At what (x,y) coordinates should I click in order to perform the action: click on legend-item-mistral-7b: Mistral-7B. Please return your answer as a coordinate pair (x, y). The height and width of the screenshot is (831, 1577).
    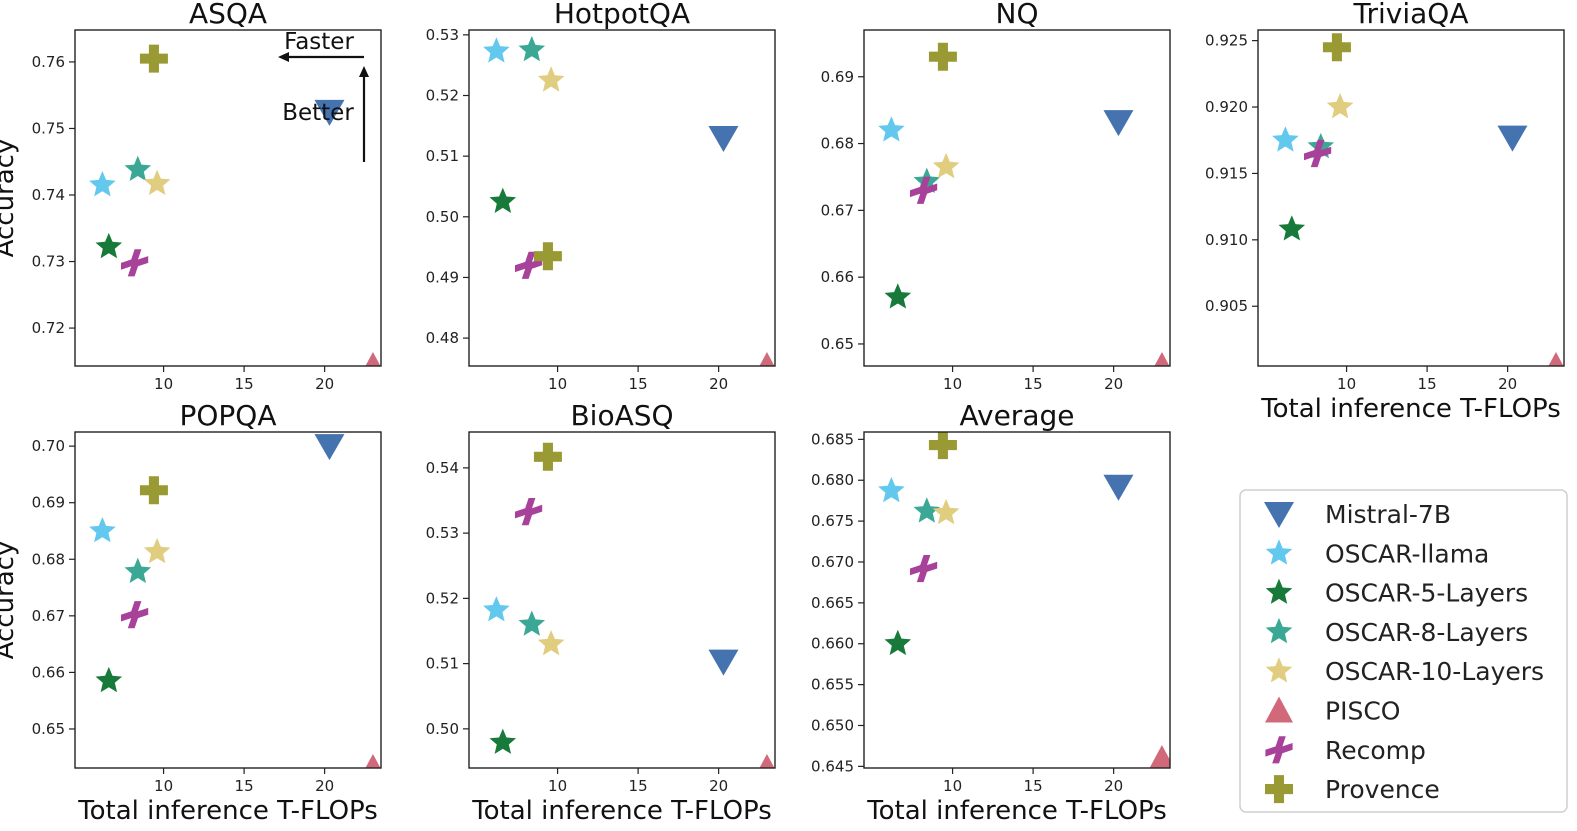
    Looking at the image, I should click on (1357, 514).